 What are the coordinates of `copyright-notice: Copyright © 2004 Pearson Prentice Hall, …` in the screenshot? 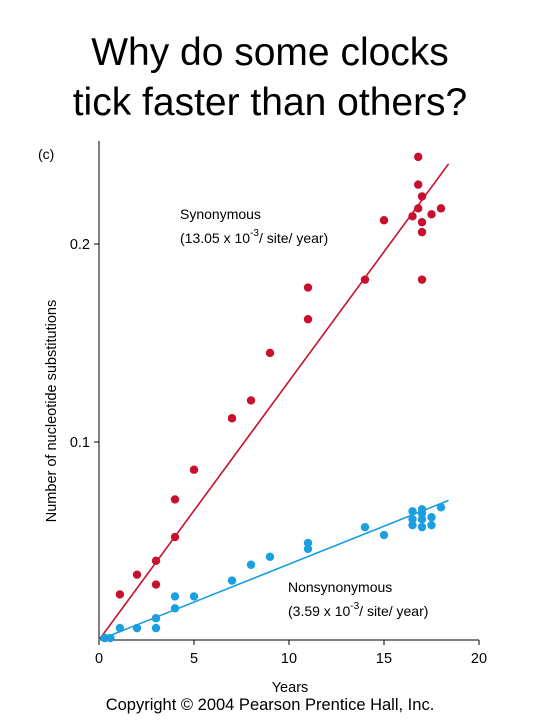 It's located at (270, 705).